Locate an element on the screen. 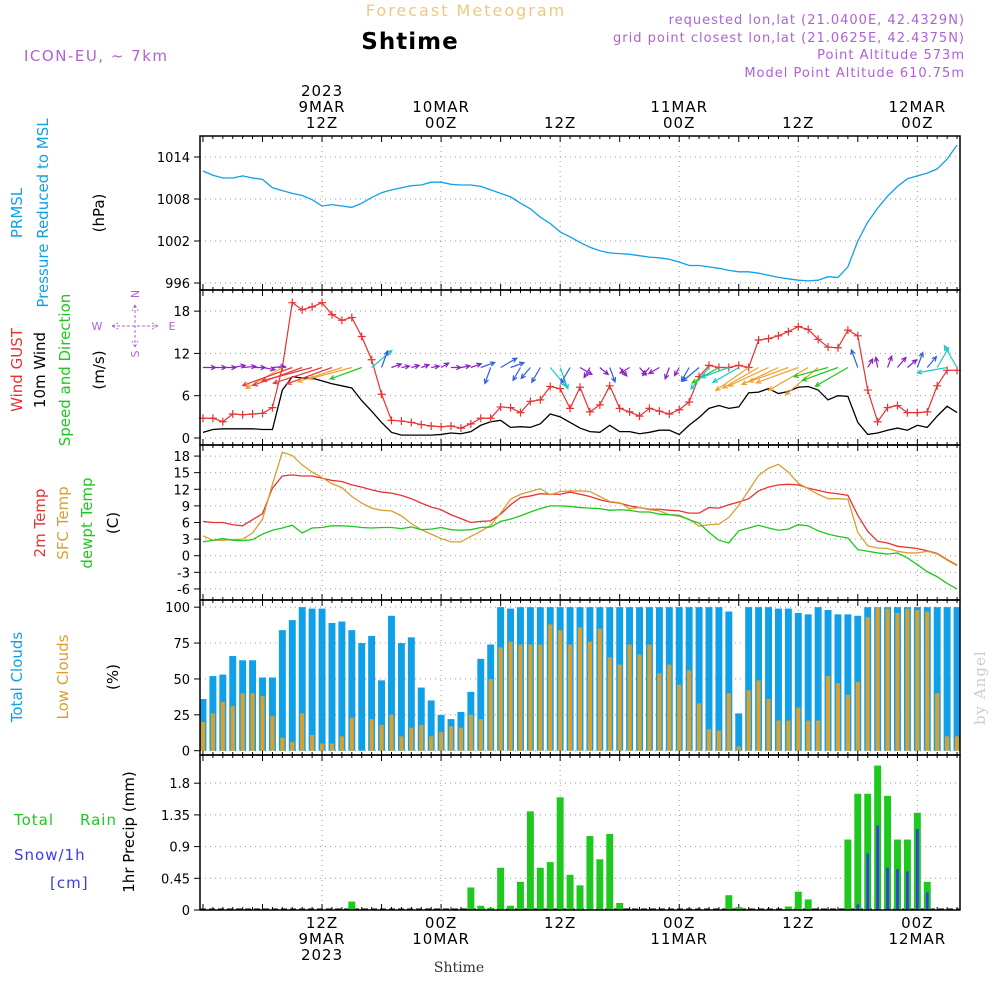 The width and height of the screenshot is (1000, 1000). temp-label-dewpt: dewpt Temp is located at coordinates (87, 522).